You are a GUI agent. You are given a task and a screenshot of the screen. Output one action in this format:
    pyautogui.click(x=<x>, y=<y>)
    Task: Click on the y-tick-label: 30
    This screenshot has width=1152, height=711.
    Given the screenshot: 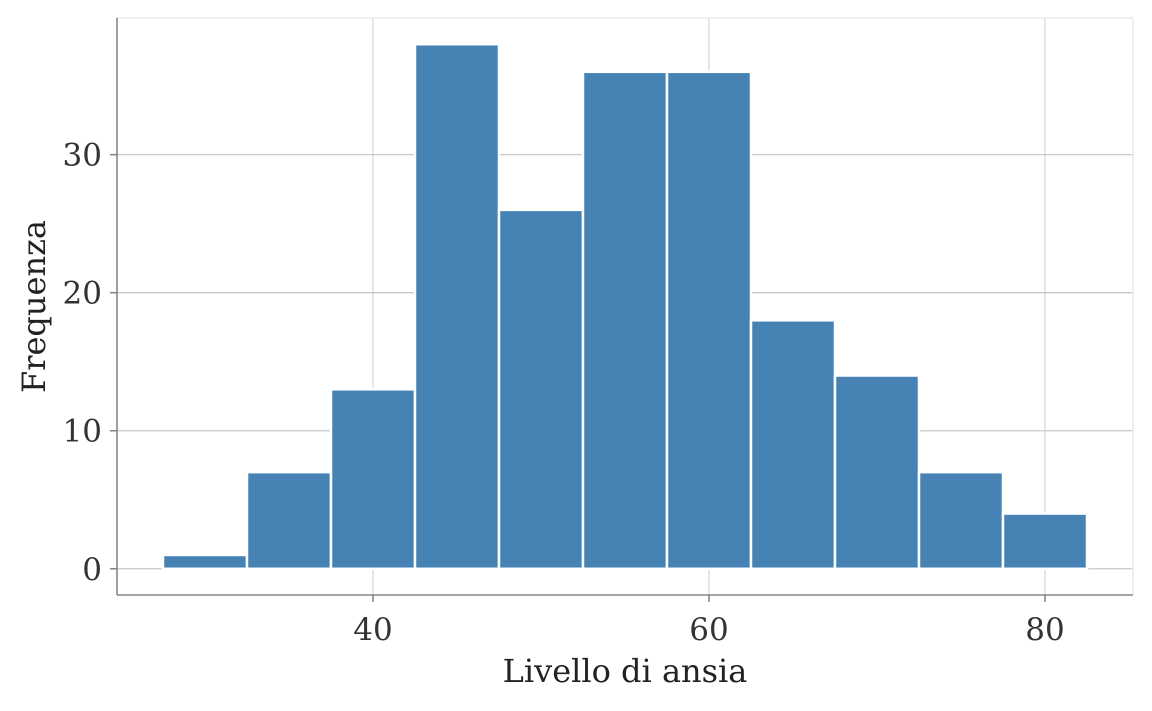 What is the action you would take?
    pyautogui.click(x=82, y=156)
    